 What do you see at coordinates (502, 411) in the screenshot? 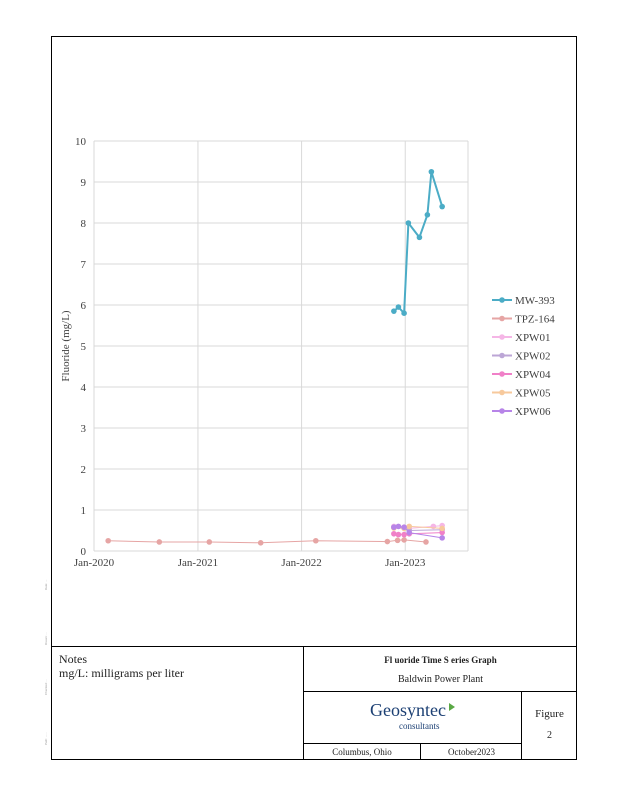
I see `legend-marker-xpw06` at bounding box center [502, 411].